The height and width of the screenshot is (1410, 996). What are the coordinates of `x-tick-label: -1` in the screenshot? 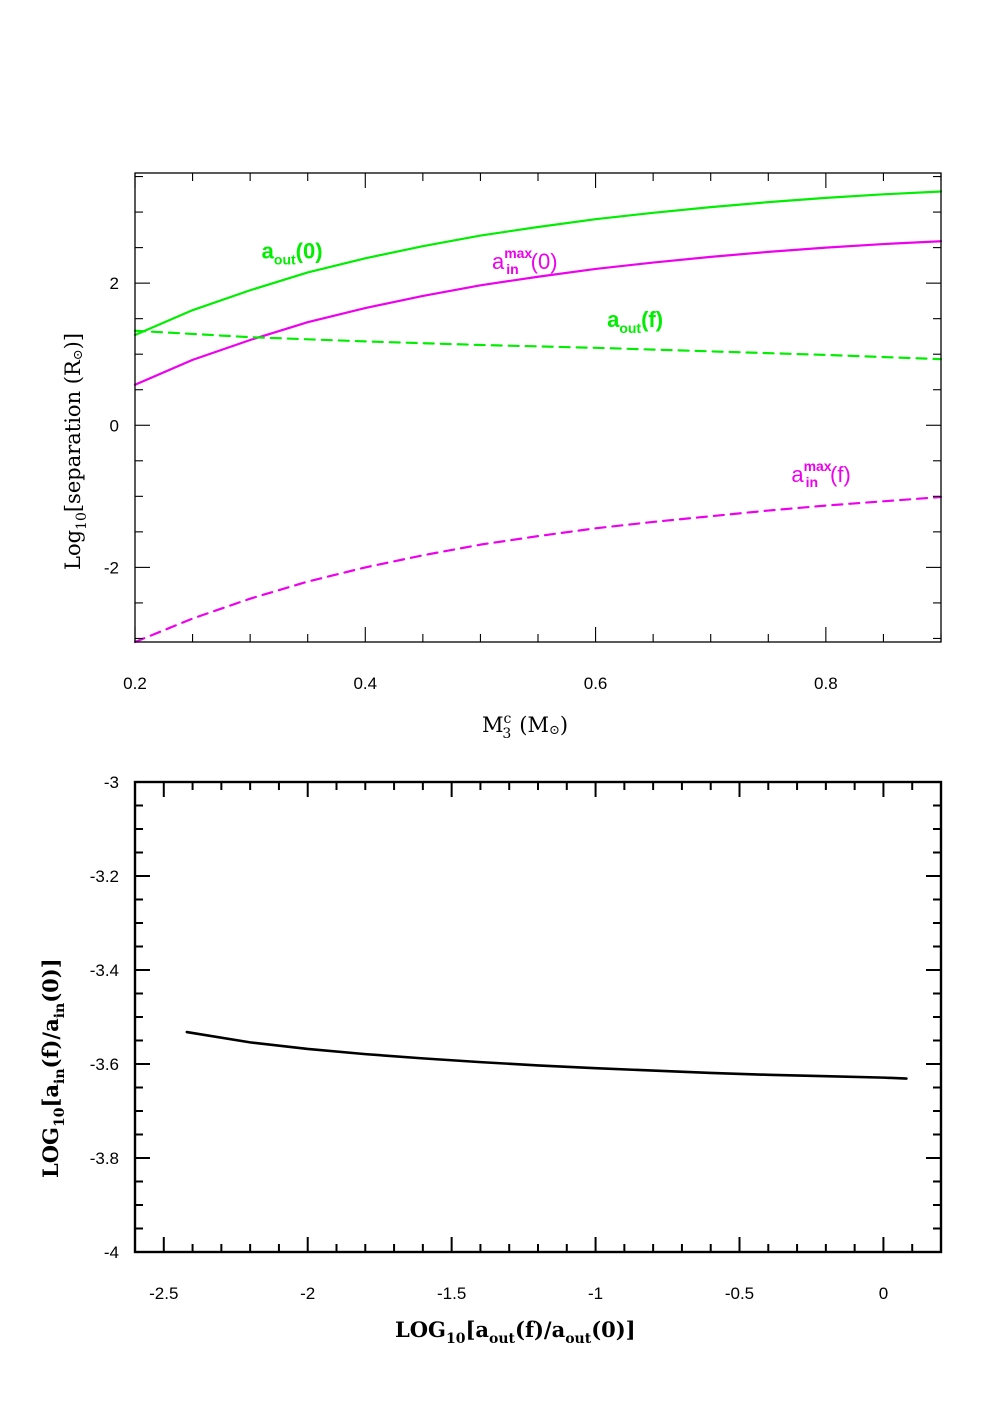 It's located at (595, 1293).